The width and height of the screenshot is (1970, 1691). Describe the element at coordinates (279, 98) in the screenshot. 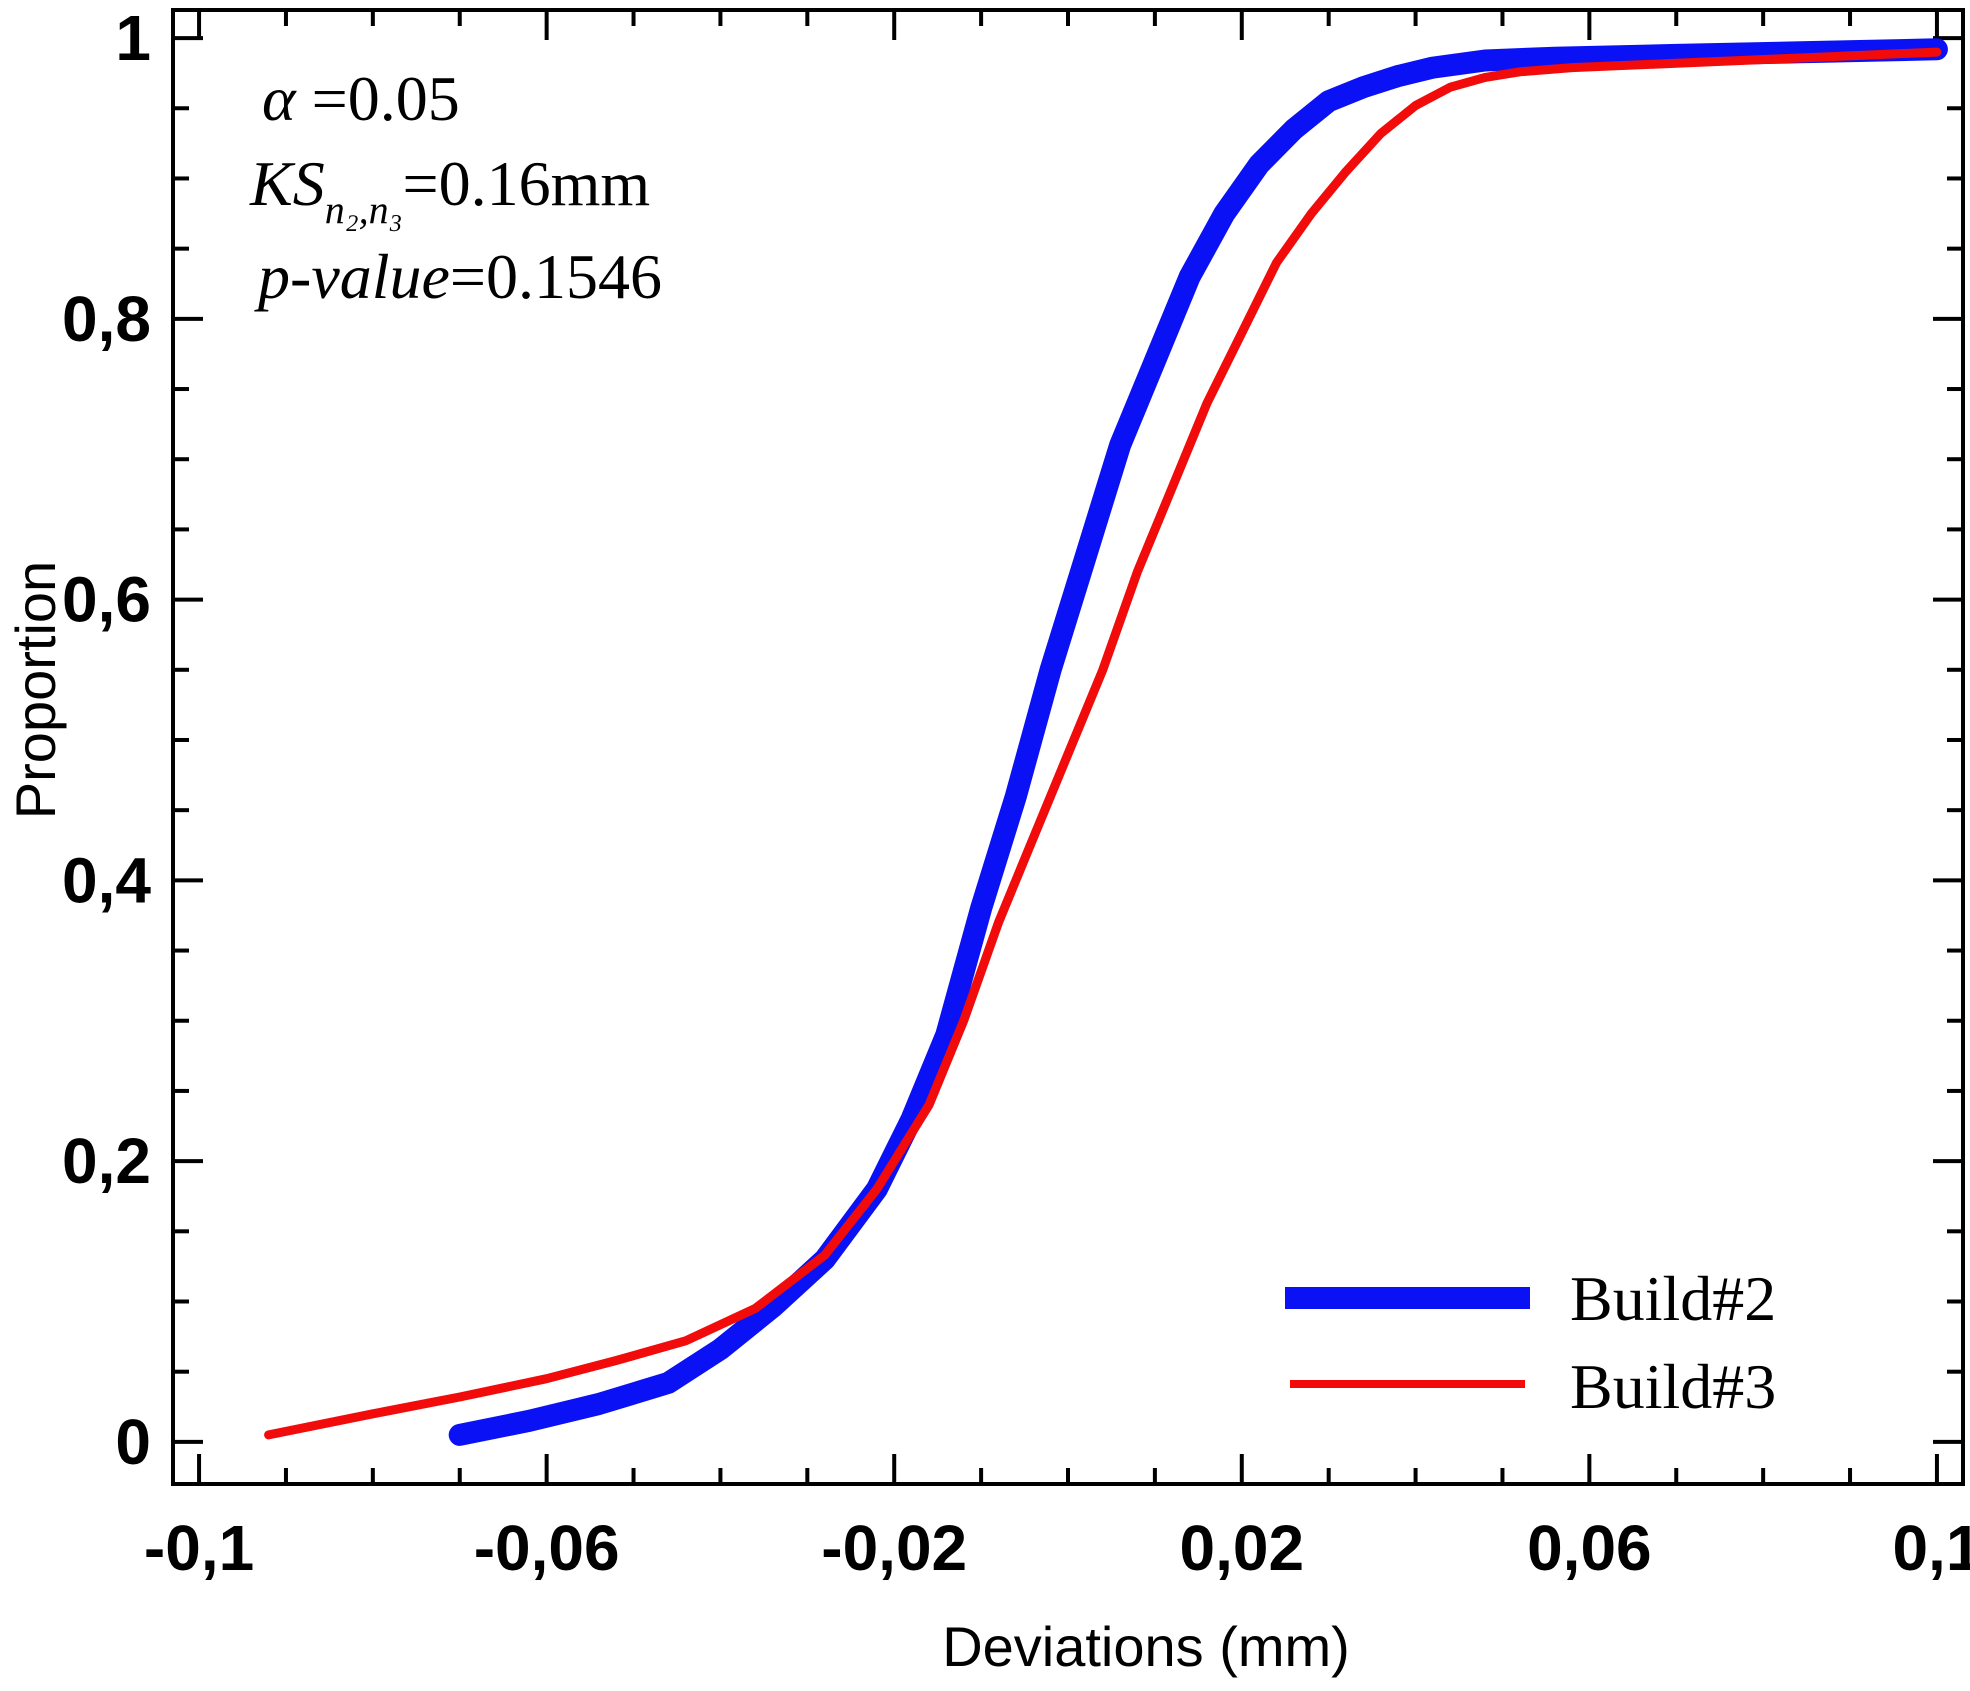

I see `alpha-symbol: α` at that location.